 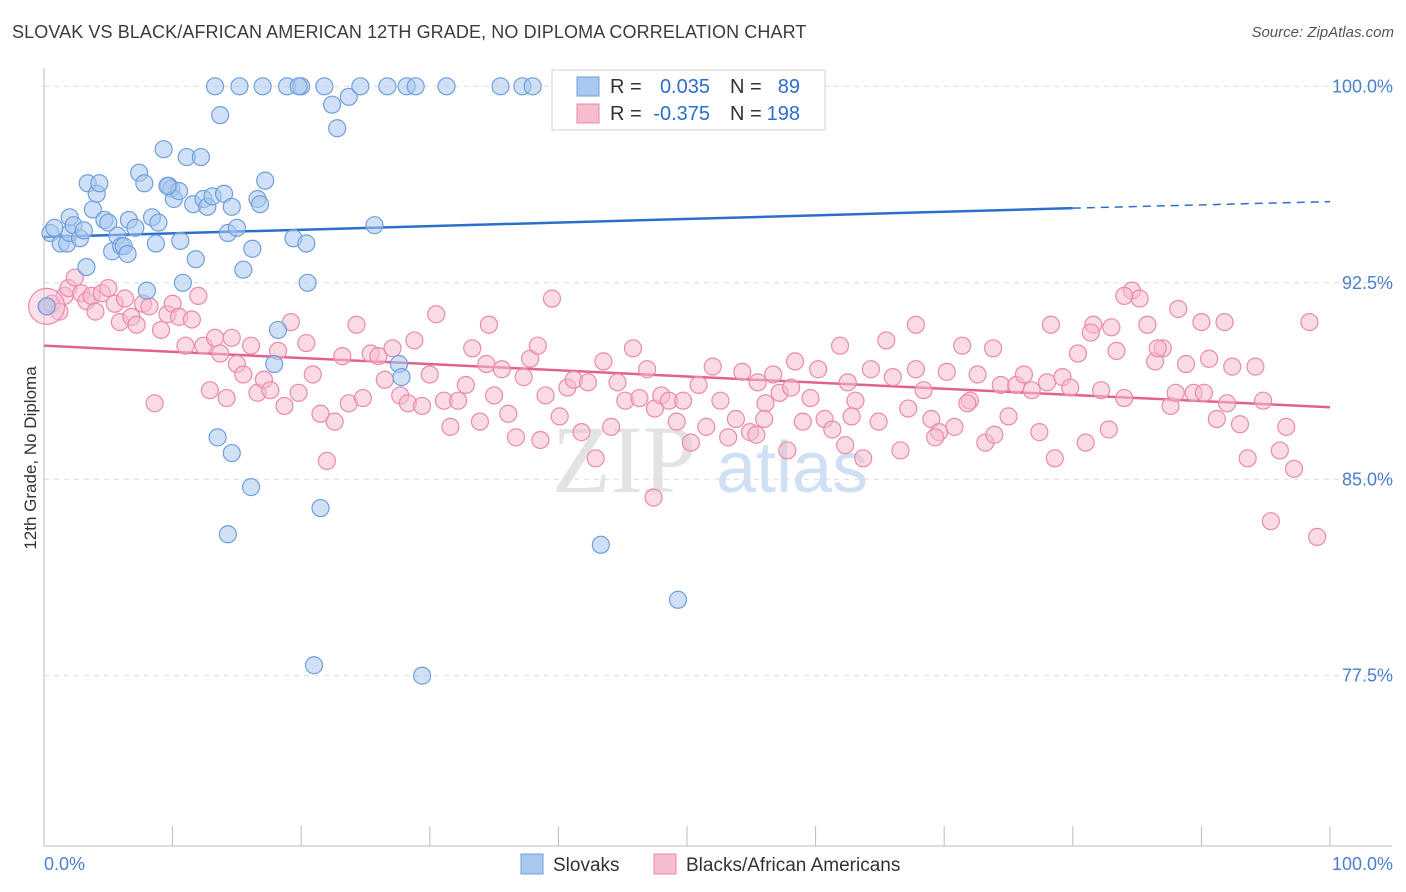 What do you see at coordinates (1367, 676) in the screenshot?
I see `y-tick-label: 77.5%` at bounding box center [1367, 676].